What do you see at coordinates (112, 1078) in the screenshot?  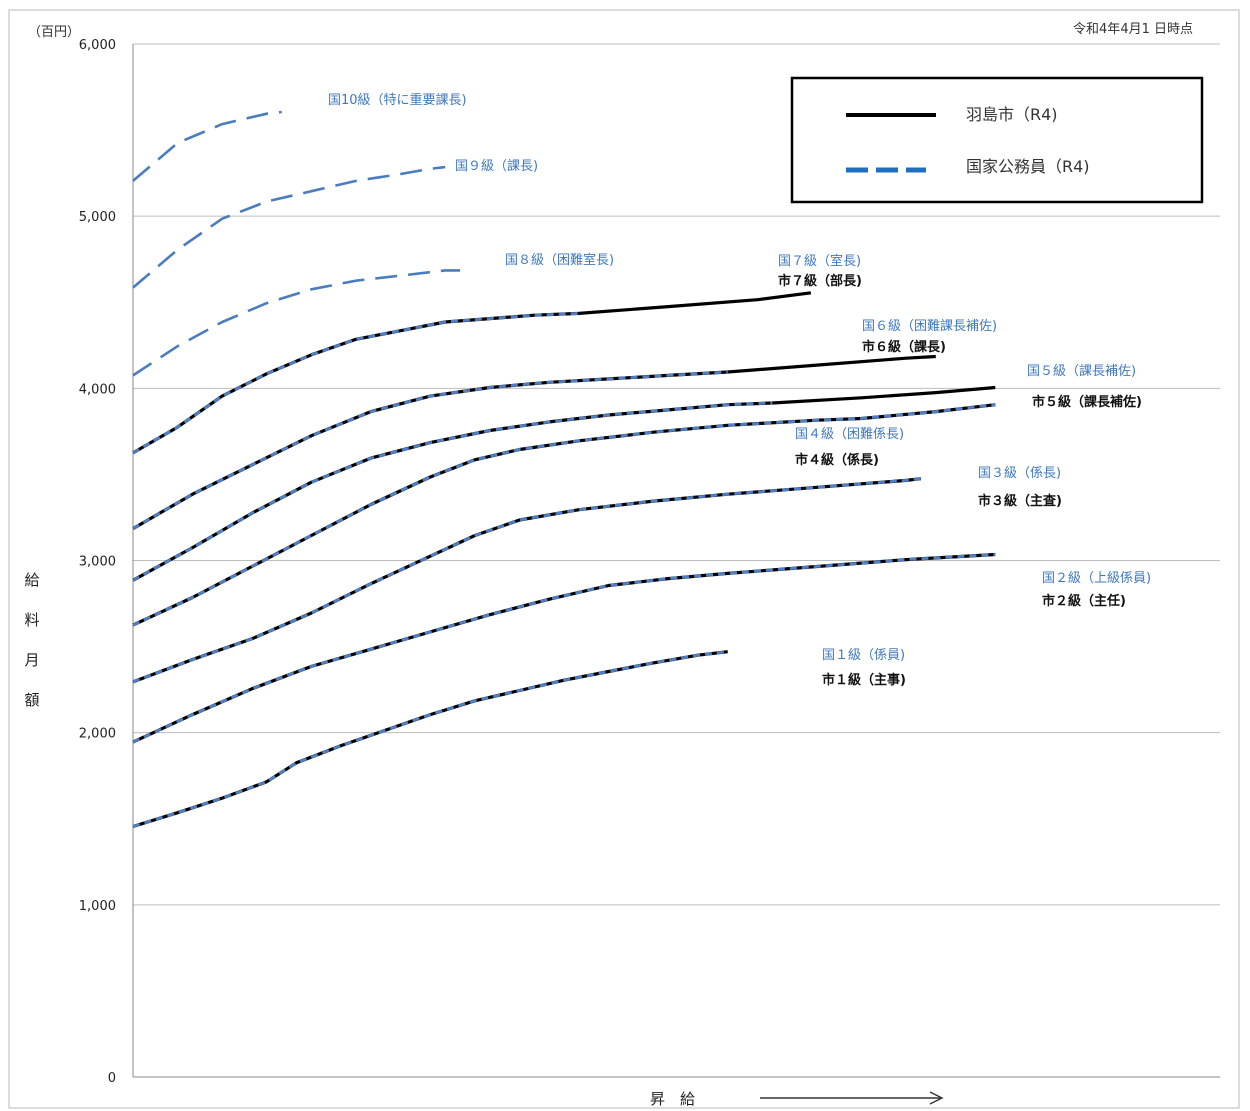 I see `y-tick-label: 0` at bounding box center [112, 1078].